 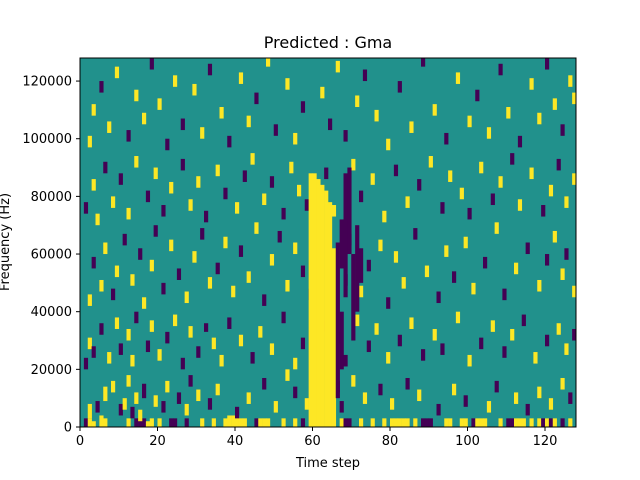 What do you see at coordinates (157, 441) in the screenshot?
I see `x-tick-label: 20` at bounding box center [157, 441].